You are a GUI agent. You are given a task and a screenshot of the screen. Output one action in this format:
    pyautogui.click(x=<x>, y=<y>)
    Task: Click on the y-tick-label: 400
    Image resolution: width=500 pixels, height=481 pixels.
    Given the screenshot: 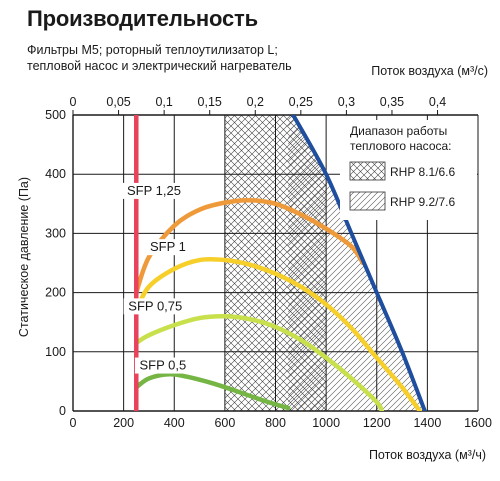 What is the action you would take?
    pyautogui.click(x=55, y=174)
    